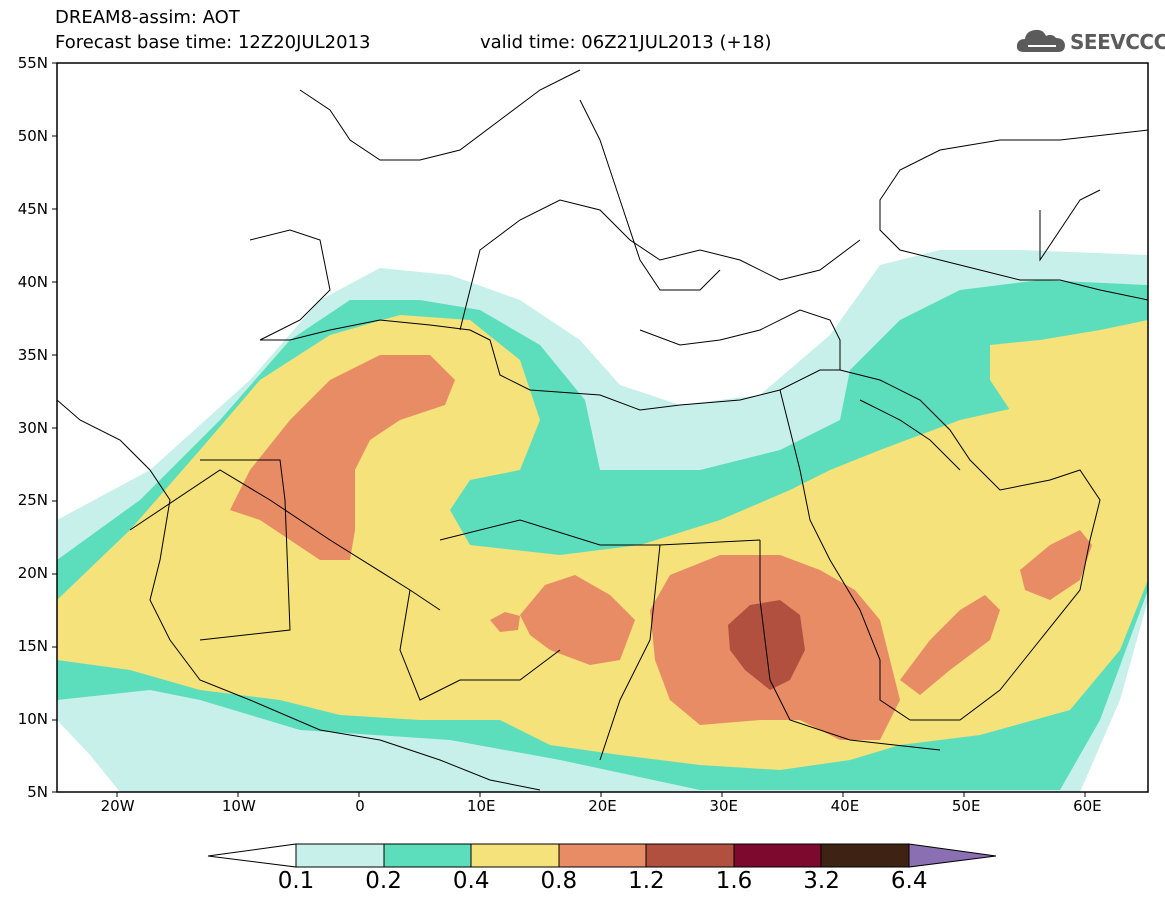 The image size is (1165, 905). I want to click on colorbar-max-arrow, so click(952, 855).